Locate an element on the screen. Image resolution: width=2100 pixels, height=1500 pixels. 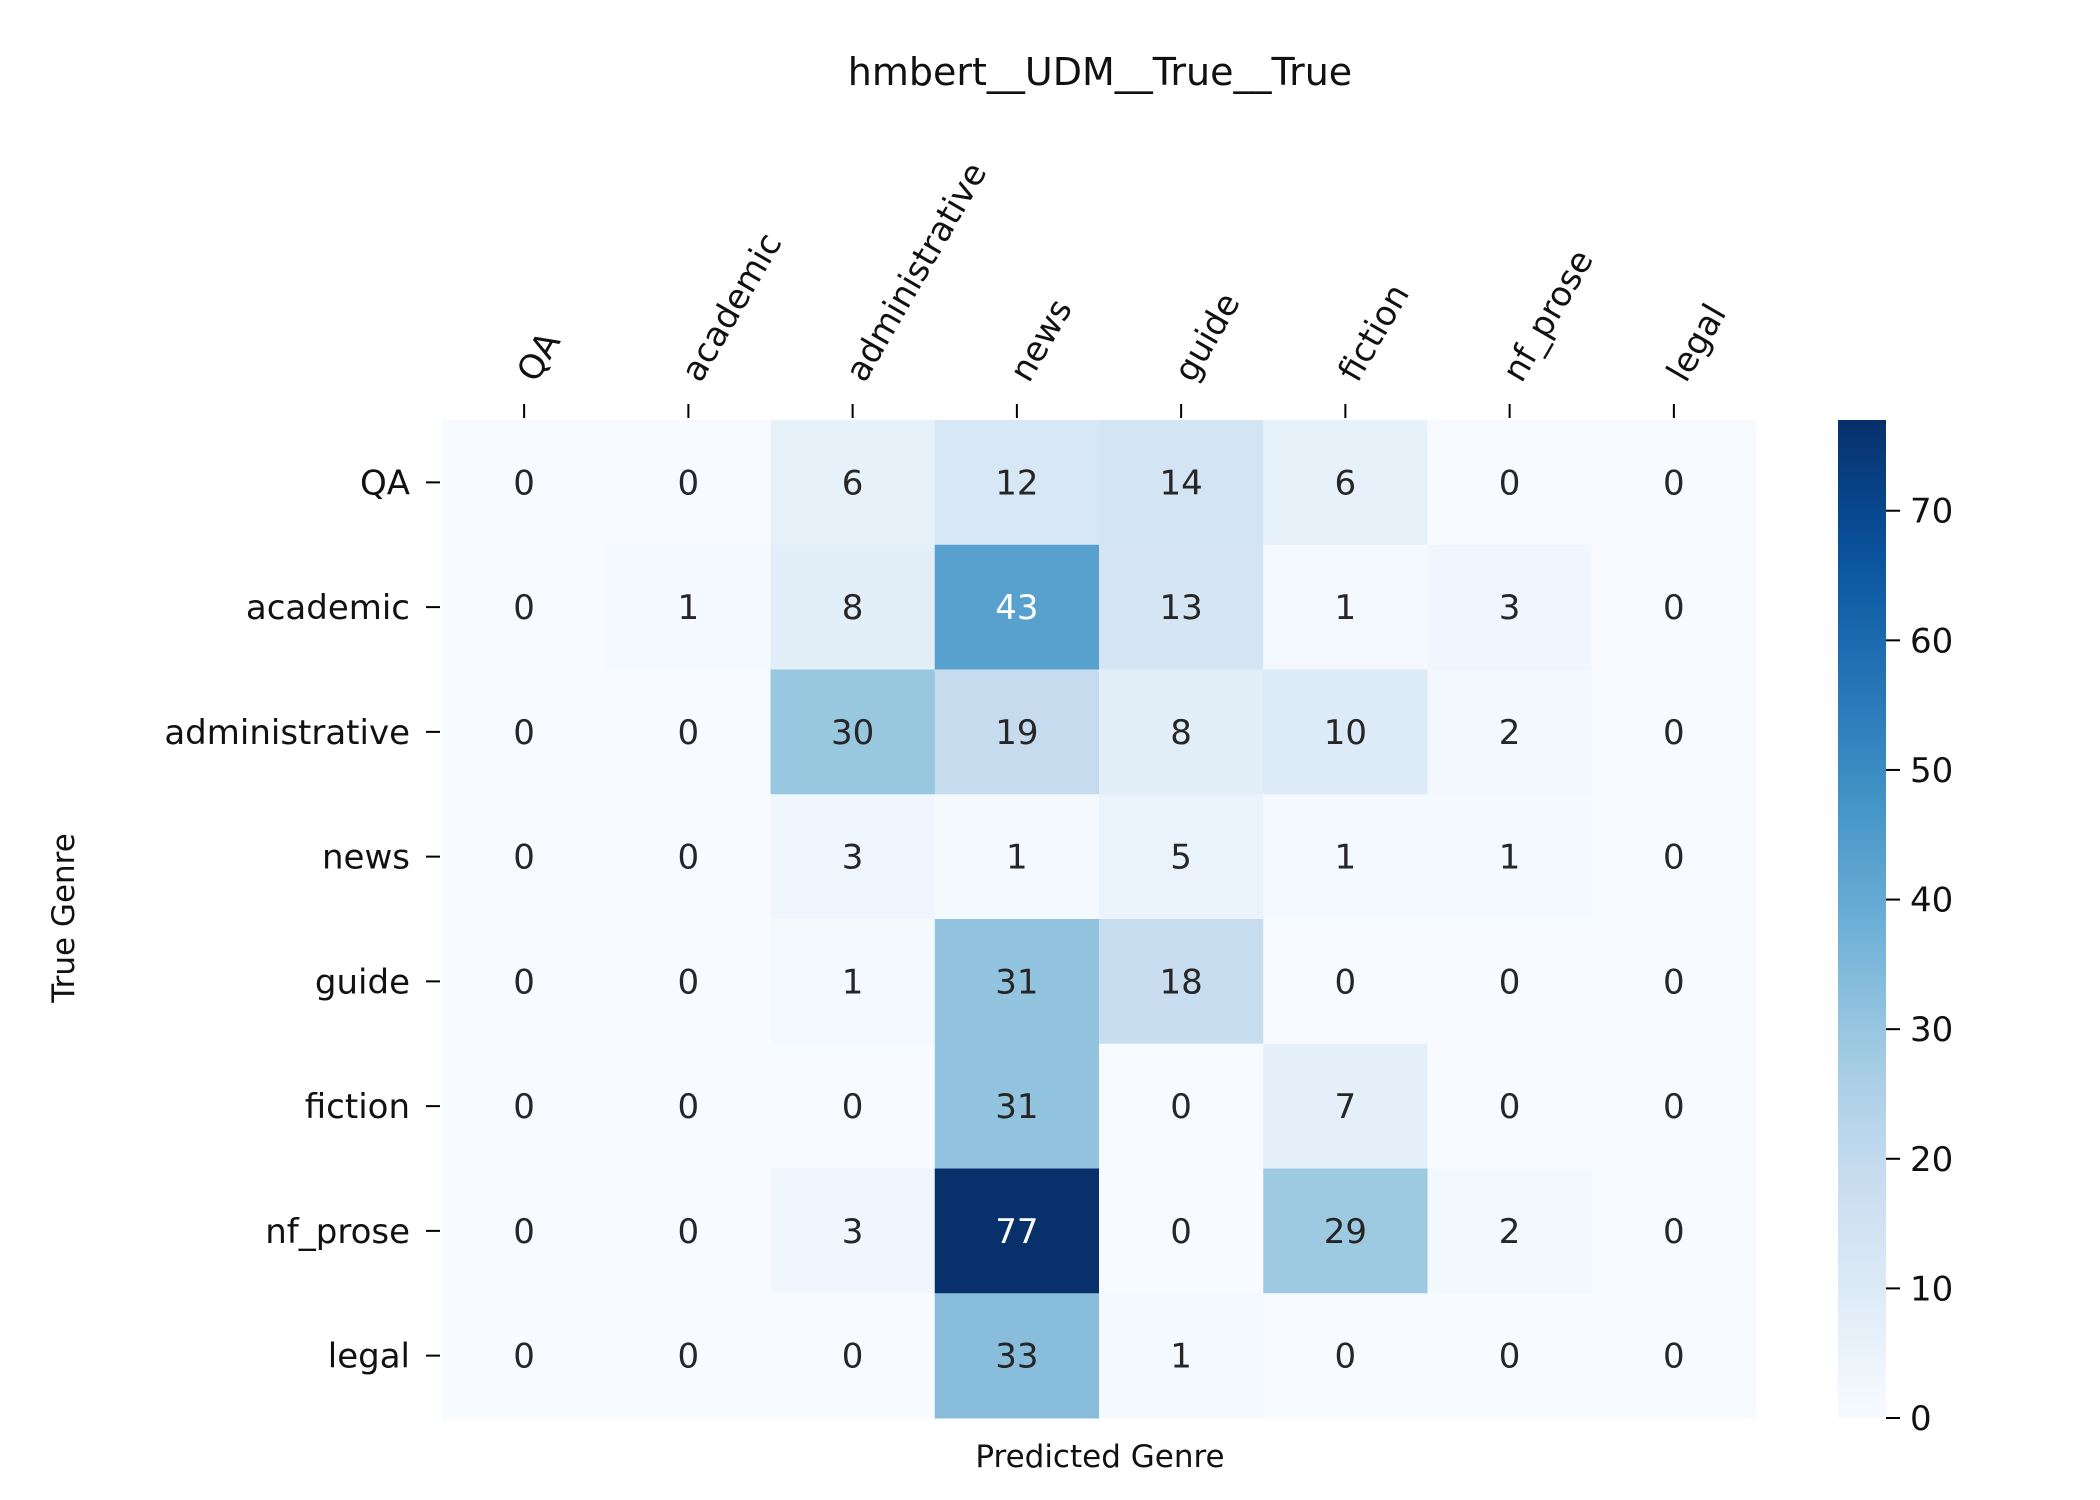
x-tick-label: fiction is located at coordinates (1374, 332).